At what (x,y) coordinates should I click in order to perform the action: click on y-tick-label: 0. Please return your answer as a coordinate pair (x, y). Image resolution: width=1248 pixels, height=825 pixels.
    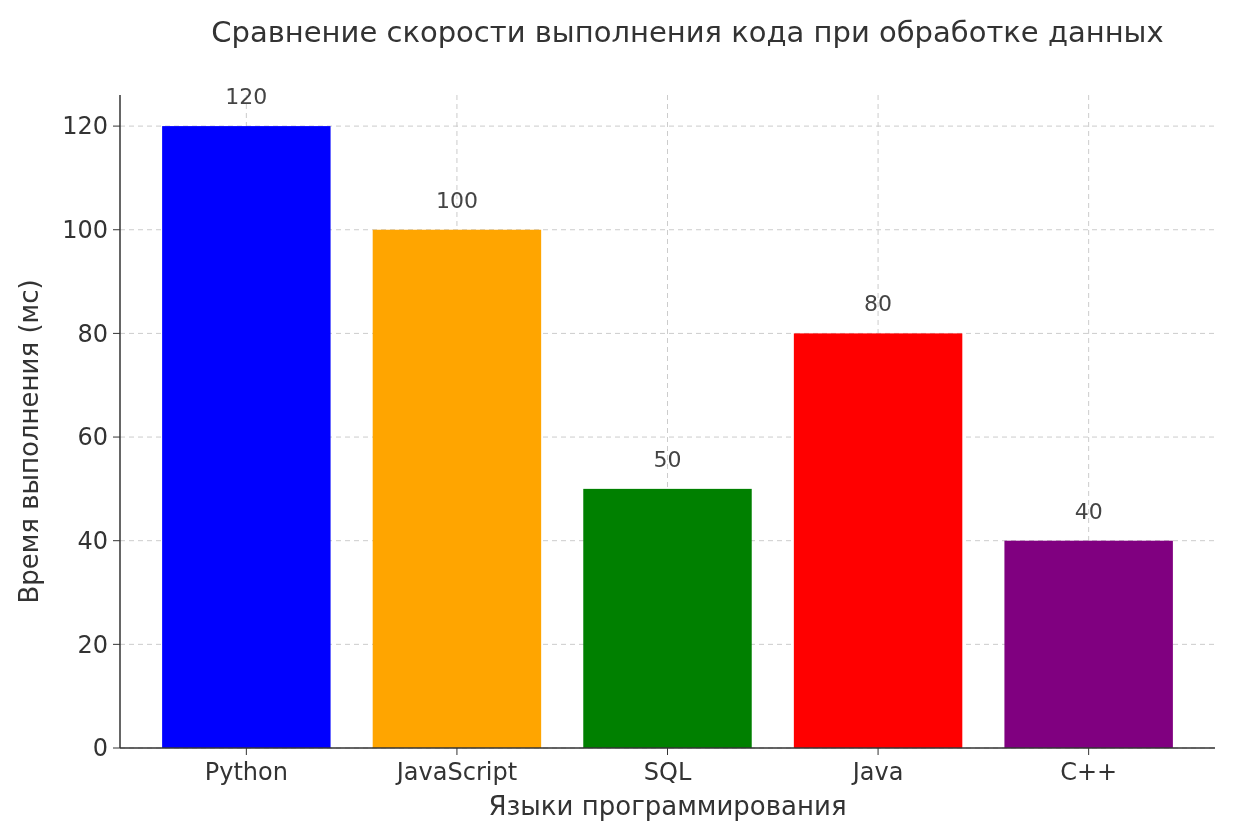
    Looking at the image, I should click on (100, 748).